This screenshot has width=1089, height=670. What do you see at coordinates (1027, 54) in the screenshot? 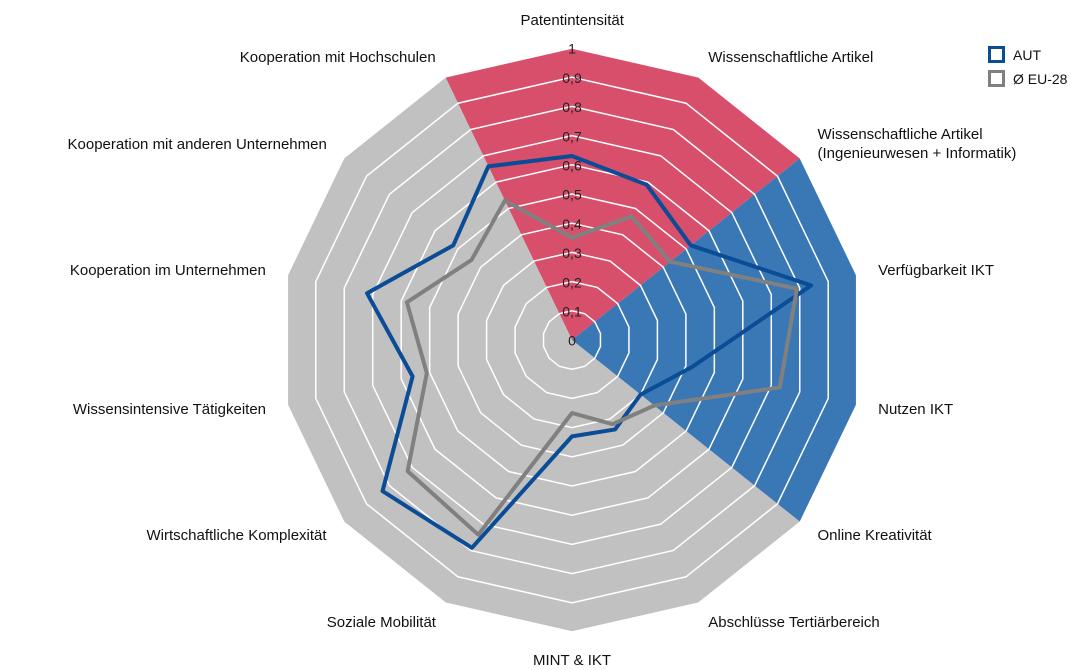
I see `legend-label: AUT` at bounding box center [1027, 54].